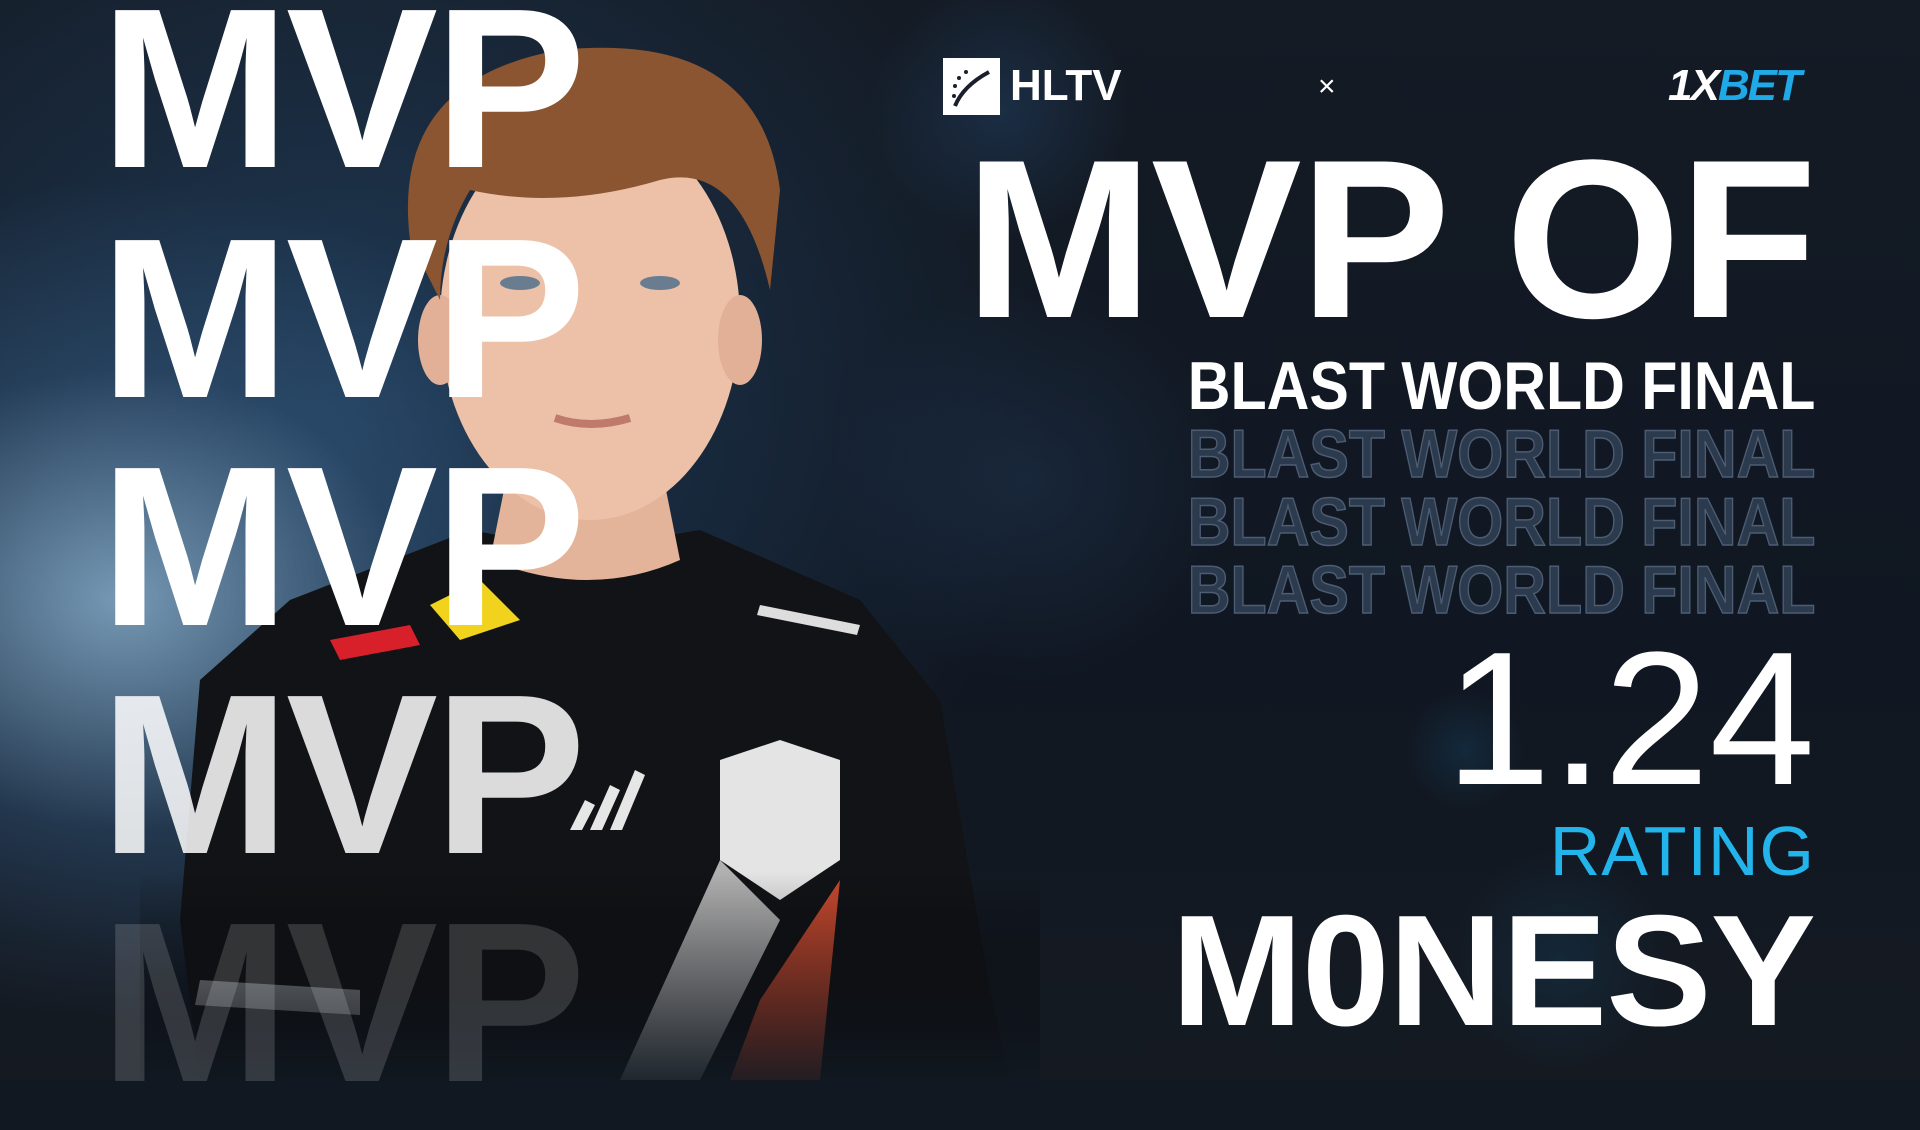  What do you see at coordinates (1630, 719) in the screenshot?
I see `rating-value: 1.24` at bounding box center [1630, 719].